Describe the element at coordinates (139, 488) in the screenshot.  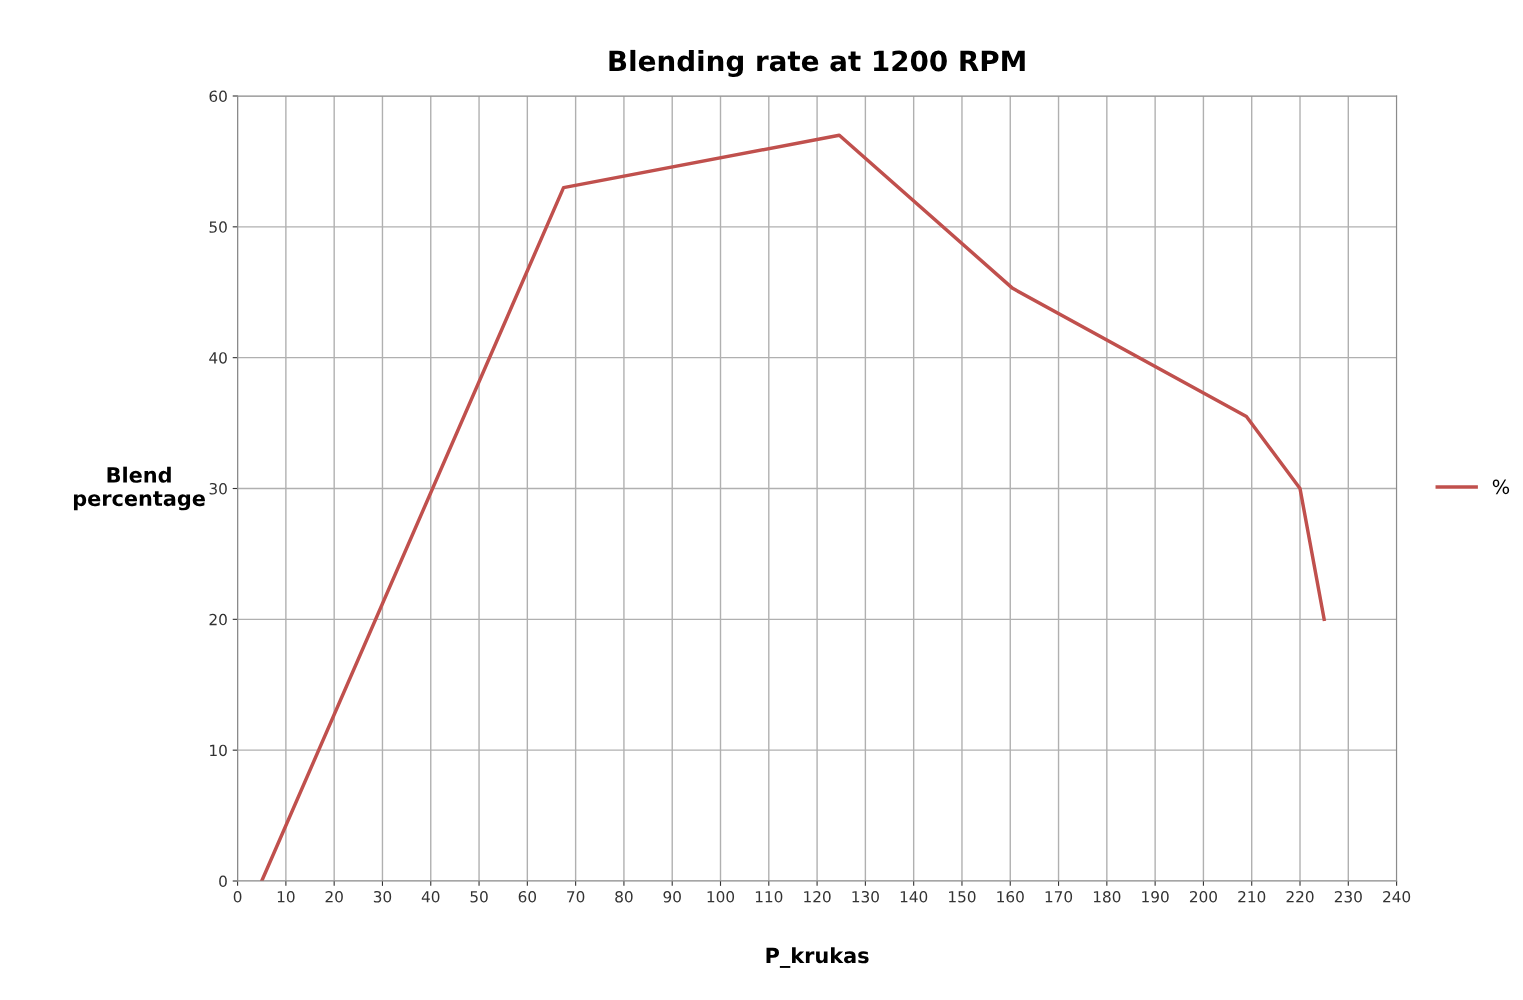
I see `y-axis-title: Blend percentage` at that location.